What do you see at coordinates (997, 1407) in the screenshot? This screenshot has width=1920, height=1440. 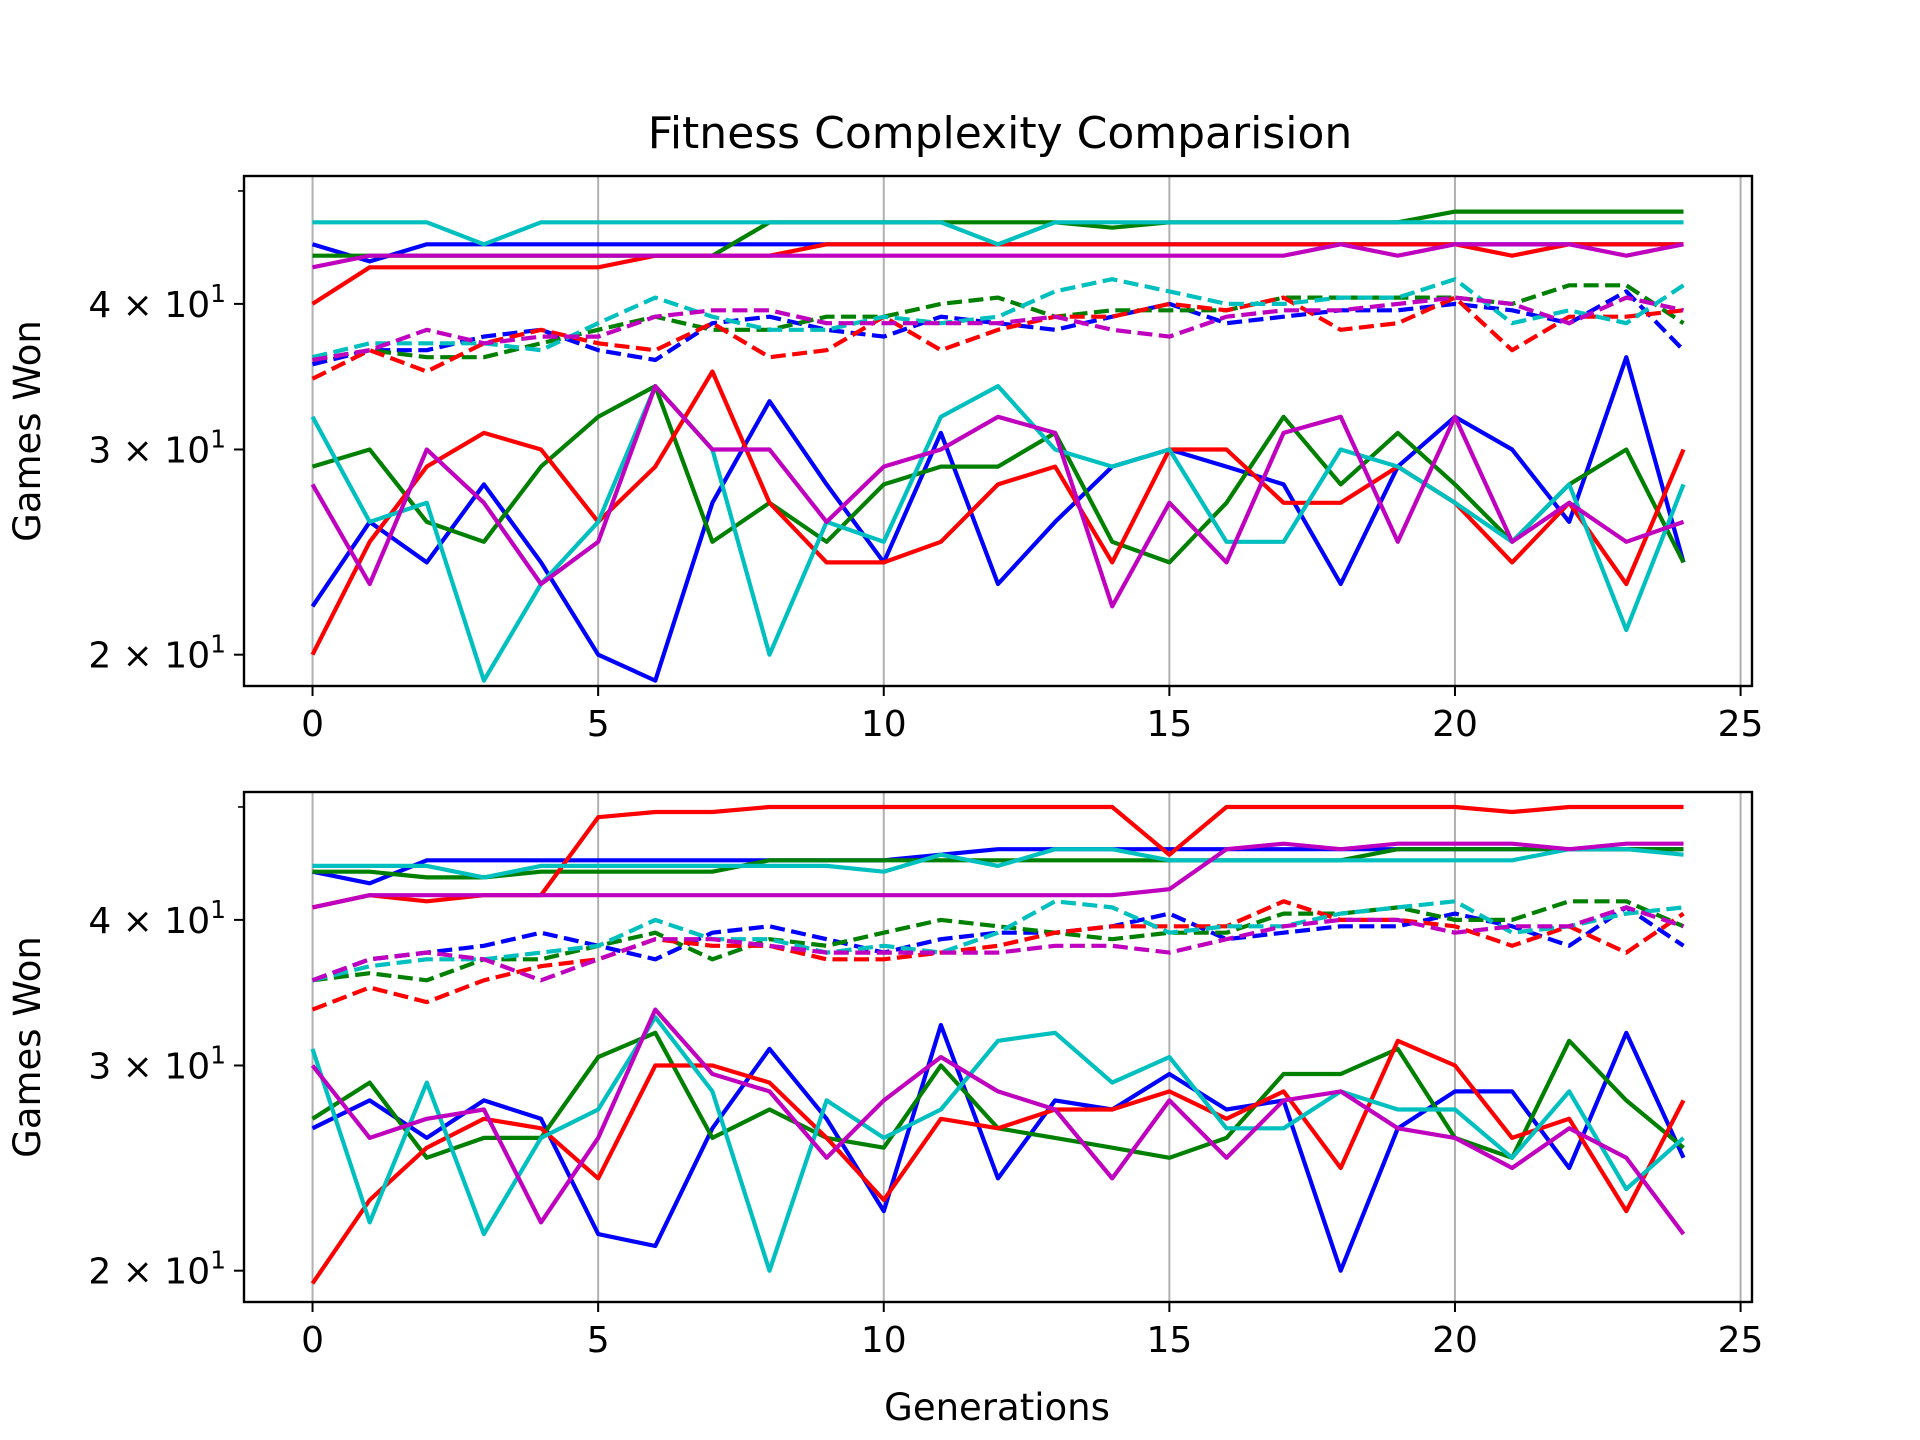 I see `x-axis-label: Generations` at bounding box center [997, 1407].